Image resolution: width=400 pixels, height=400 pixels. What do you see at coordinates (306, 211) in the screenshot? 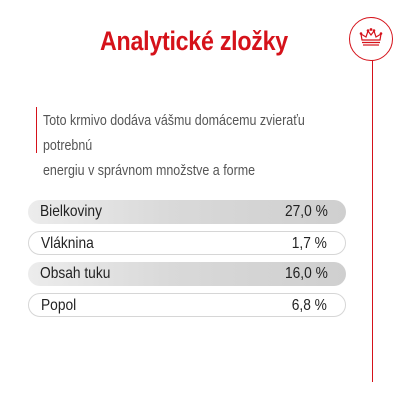
I see `row-value: 27,0 %` at bounding box center [306, 211].